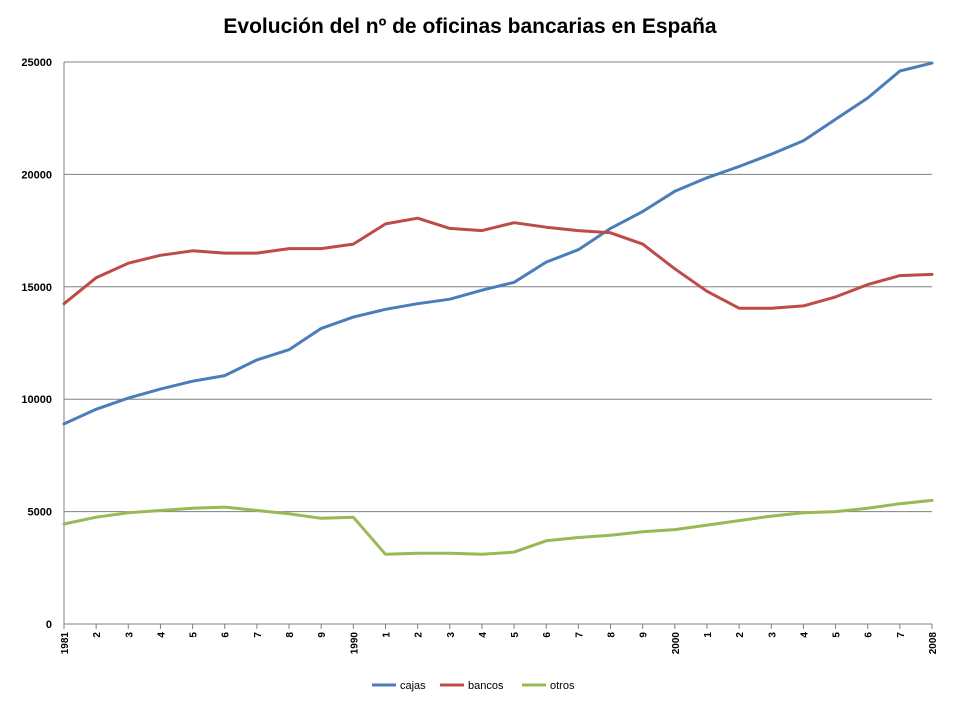 The image size is (960, 720). Describe the element at coordinates (65, 643) in the screenshot. I see `x-tick-label: 1981` at that location.